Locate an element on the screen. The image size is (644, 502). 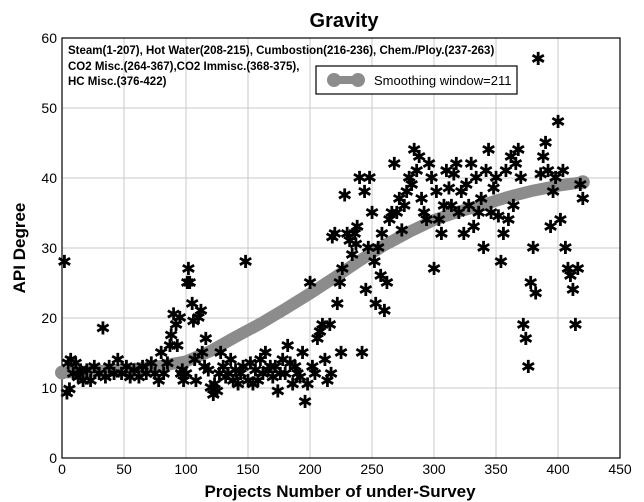
x-tick-label: 200 is located at coordinates (310, 469).